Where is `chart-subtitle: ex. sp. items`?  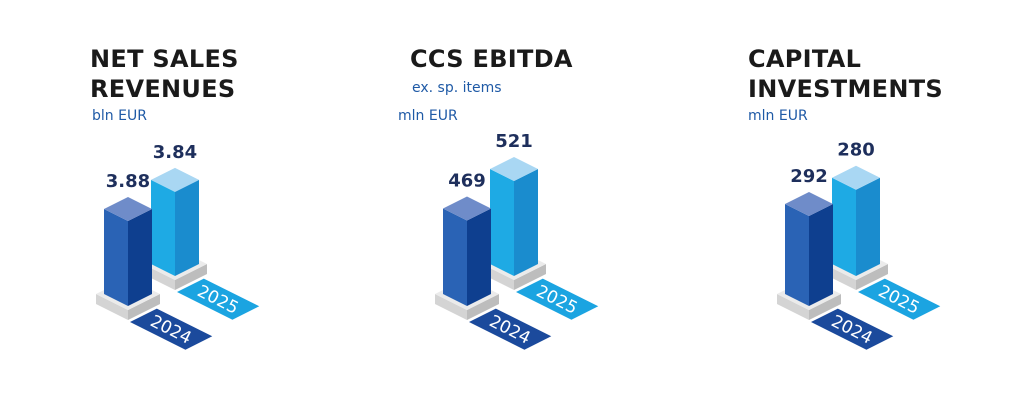 chart-subtitle: ex. sp. items is located at coordinates (457, 88).